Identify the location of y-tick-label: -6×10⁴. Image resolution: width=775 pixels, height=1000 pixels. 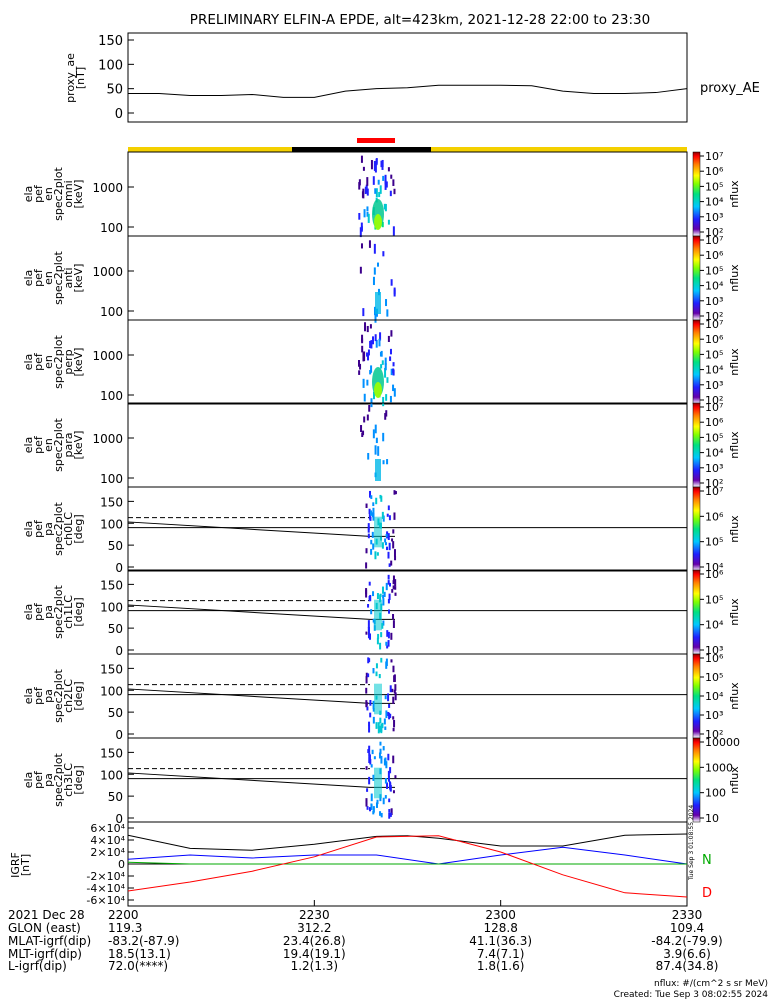
(105, 900).